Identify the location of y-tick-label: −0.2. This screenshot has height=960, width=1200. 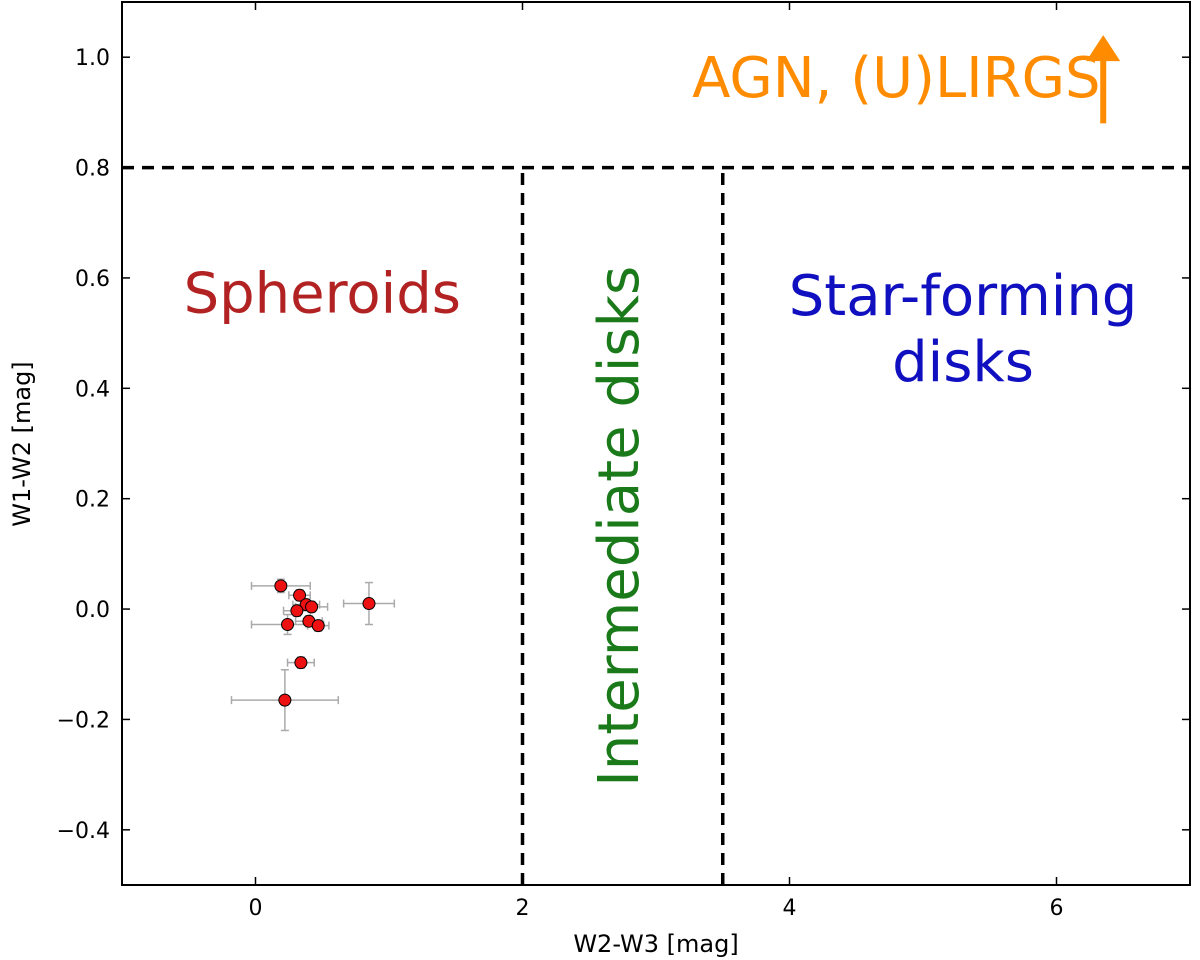
(83, 720).